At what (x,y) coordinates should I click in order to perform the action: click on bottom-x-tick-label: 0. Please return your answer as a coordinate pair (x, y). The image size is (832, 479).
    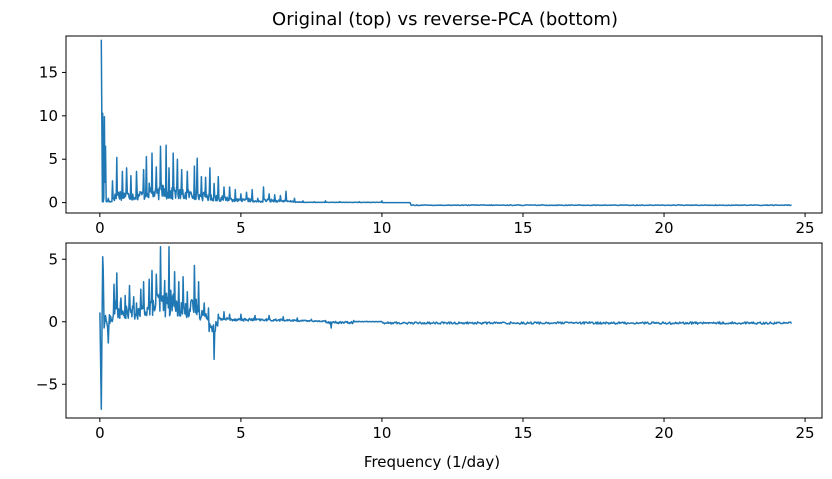
    Looking at the image, I should click on (100, 433).